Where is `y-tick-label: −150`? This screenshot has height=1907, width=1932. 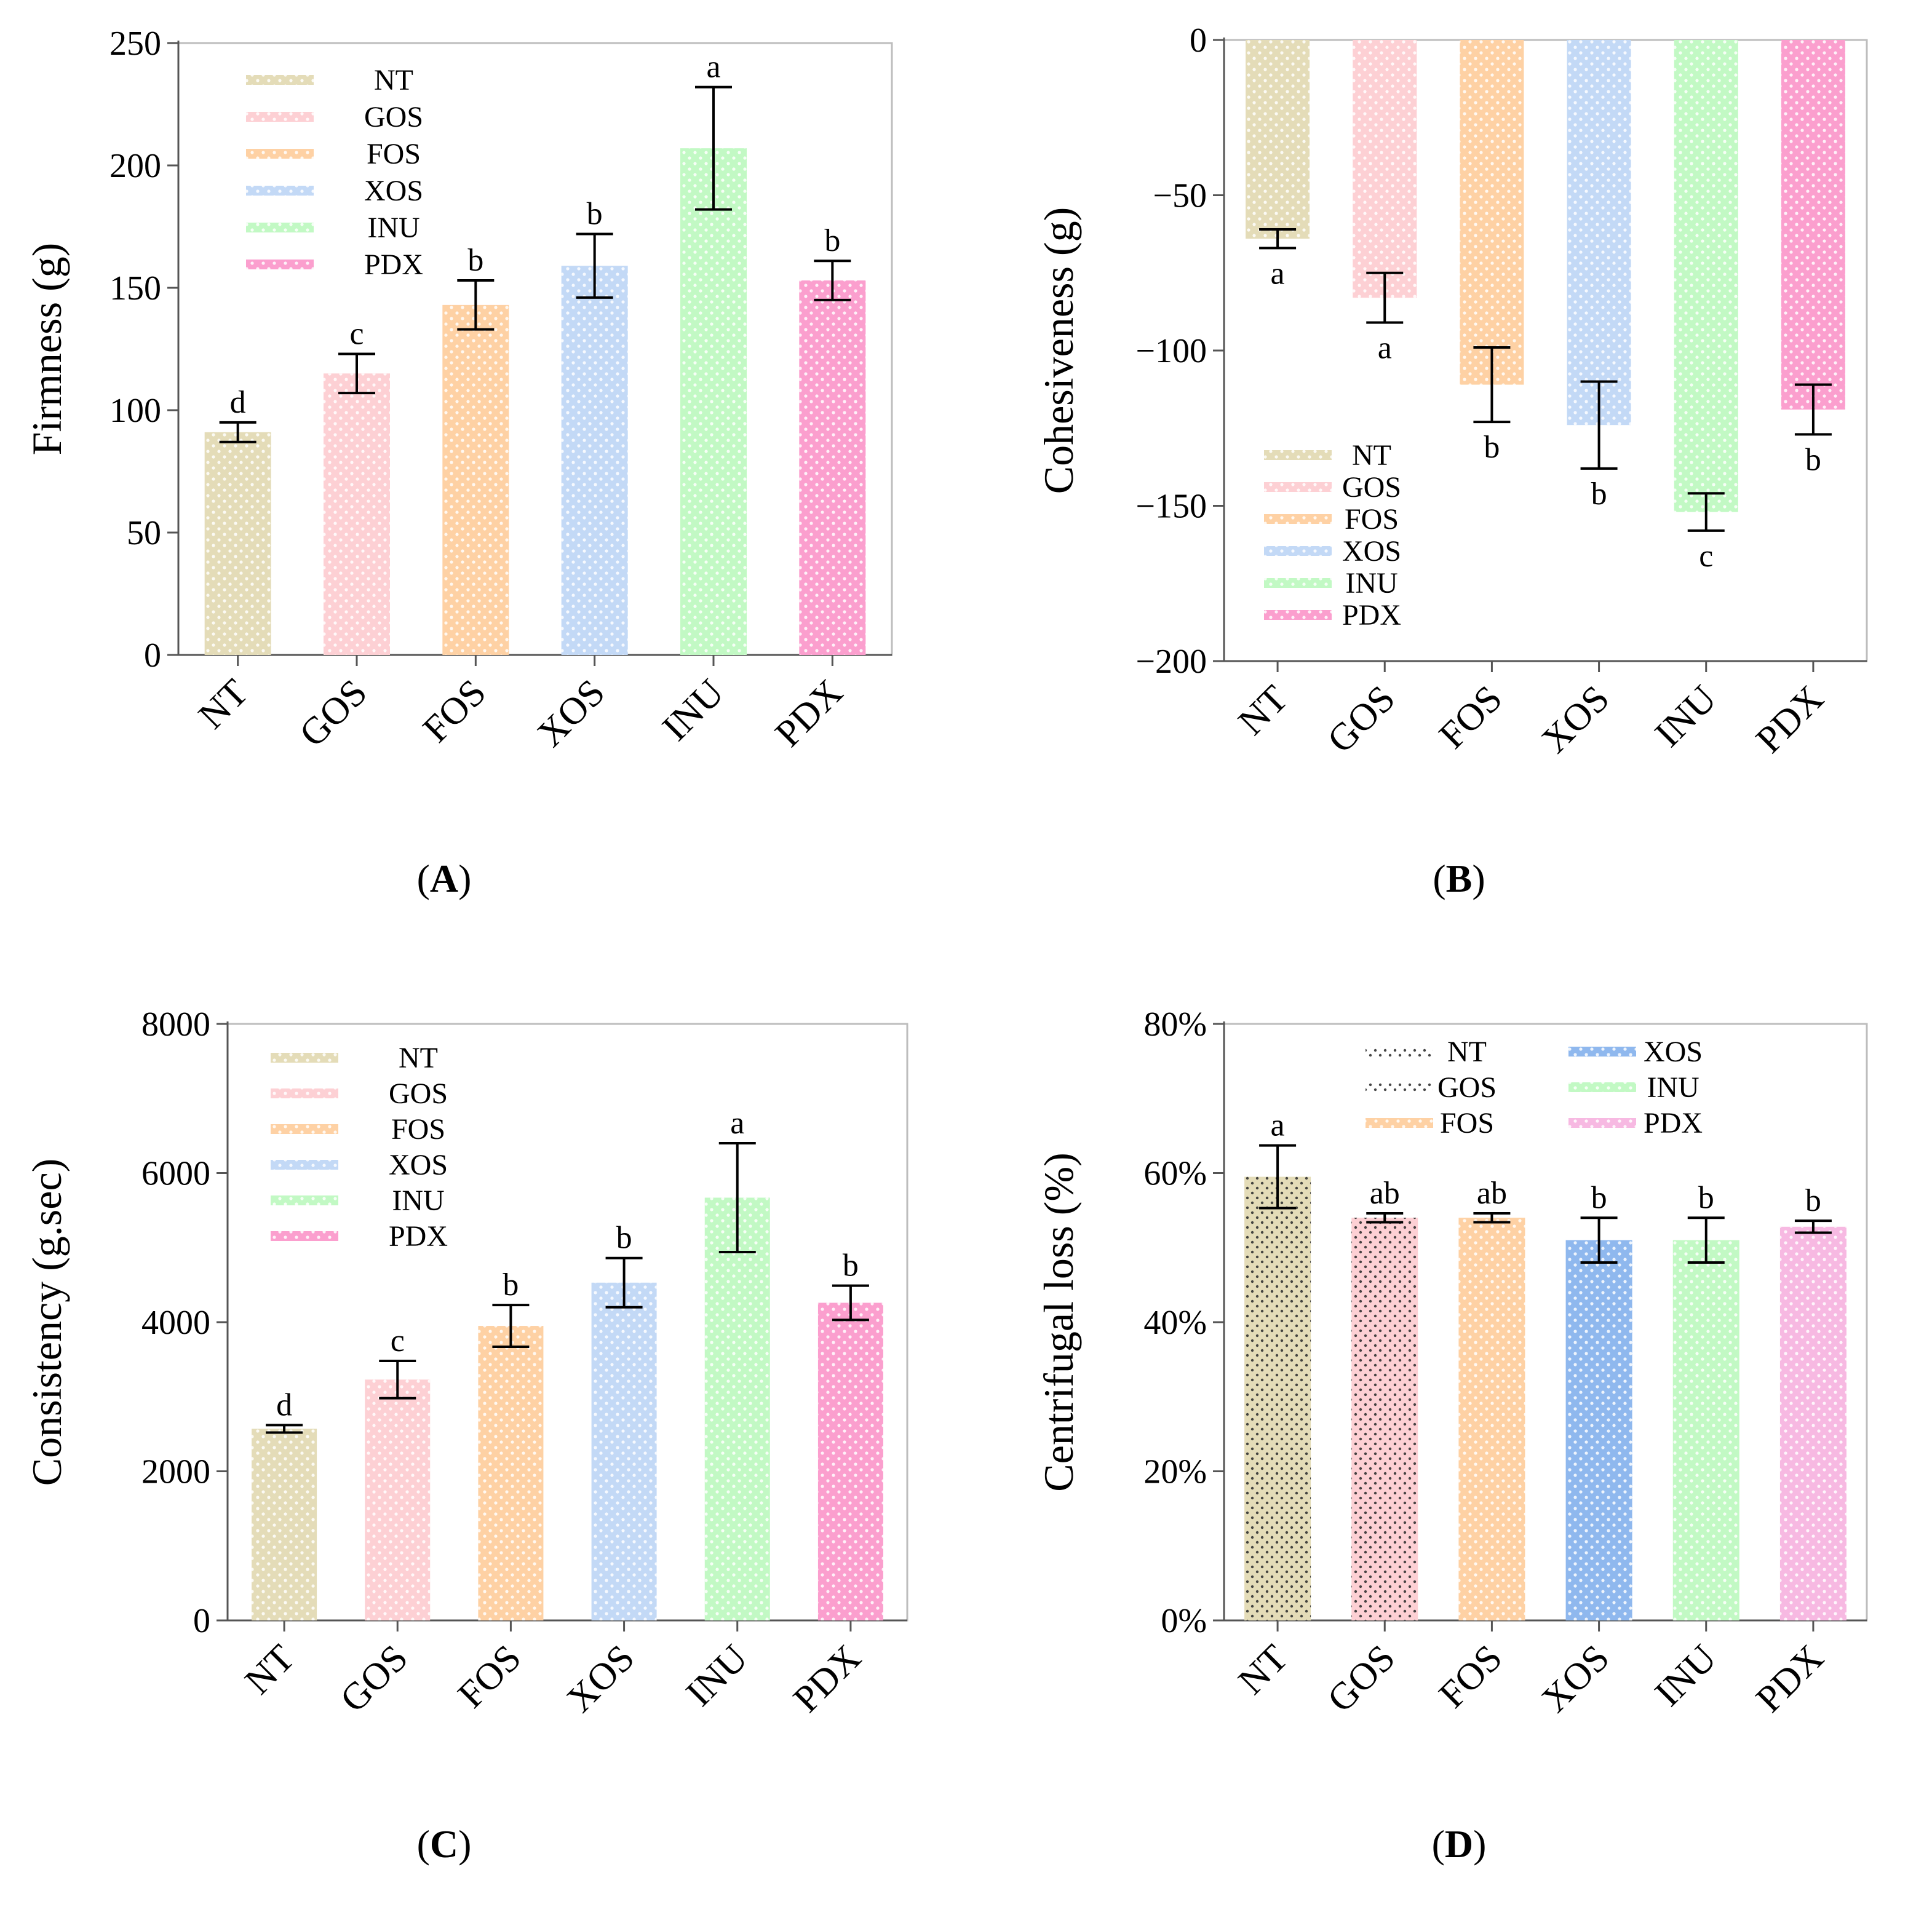 y-tick-label: −150 is located at coordinates (1171, 507).